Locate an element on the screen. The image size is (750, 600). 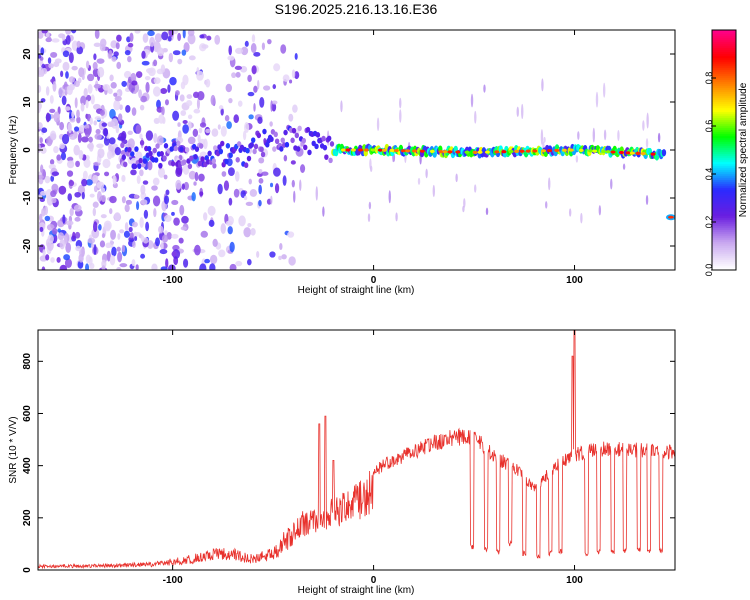
snr-xlabel: Height of straight line (km) is located at coordinates (356, 590).